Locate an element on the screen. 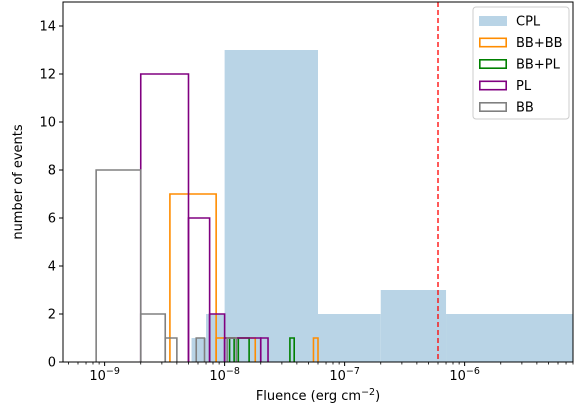 This screenshot has width=575, height=408. series-bb is located at coordinates (166, 265).